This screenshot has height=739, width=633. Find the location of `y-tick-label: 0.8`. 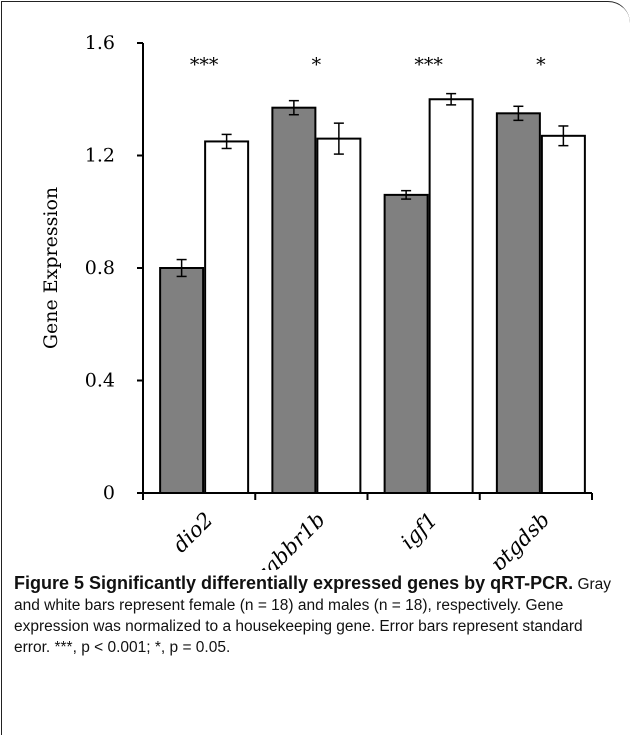

y-tick-label: 0.8 is located at coordinates (100, 268).